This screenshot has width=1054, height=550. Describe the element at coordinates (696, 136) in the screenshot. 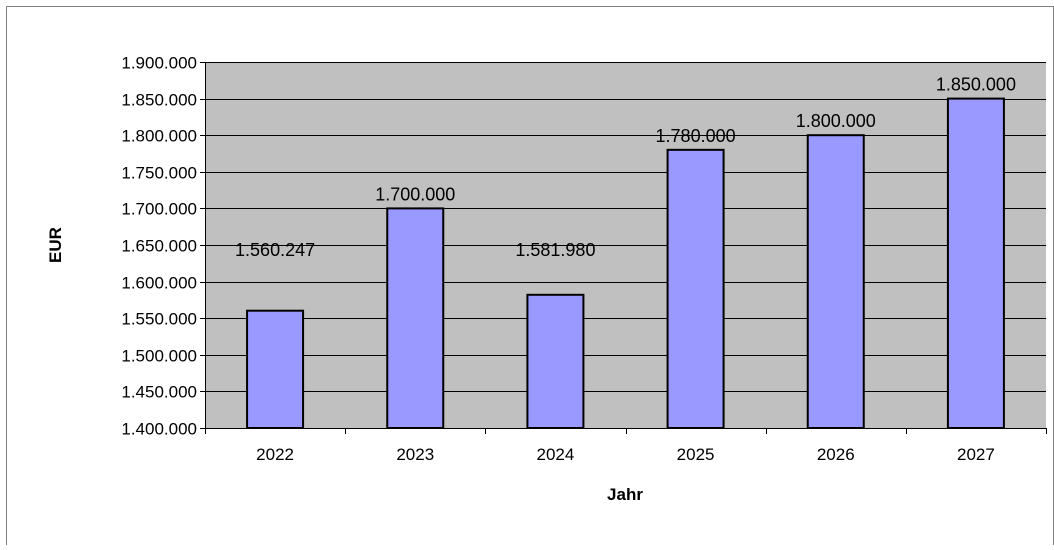

I see `data-label-2025: 1.780.000` at that location.